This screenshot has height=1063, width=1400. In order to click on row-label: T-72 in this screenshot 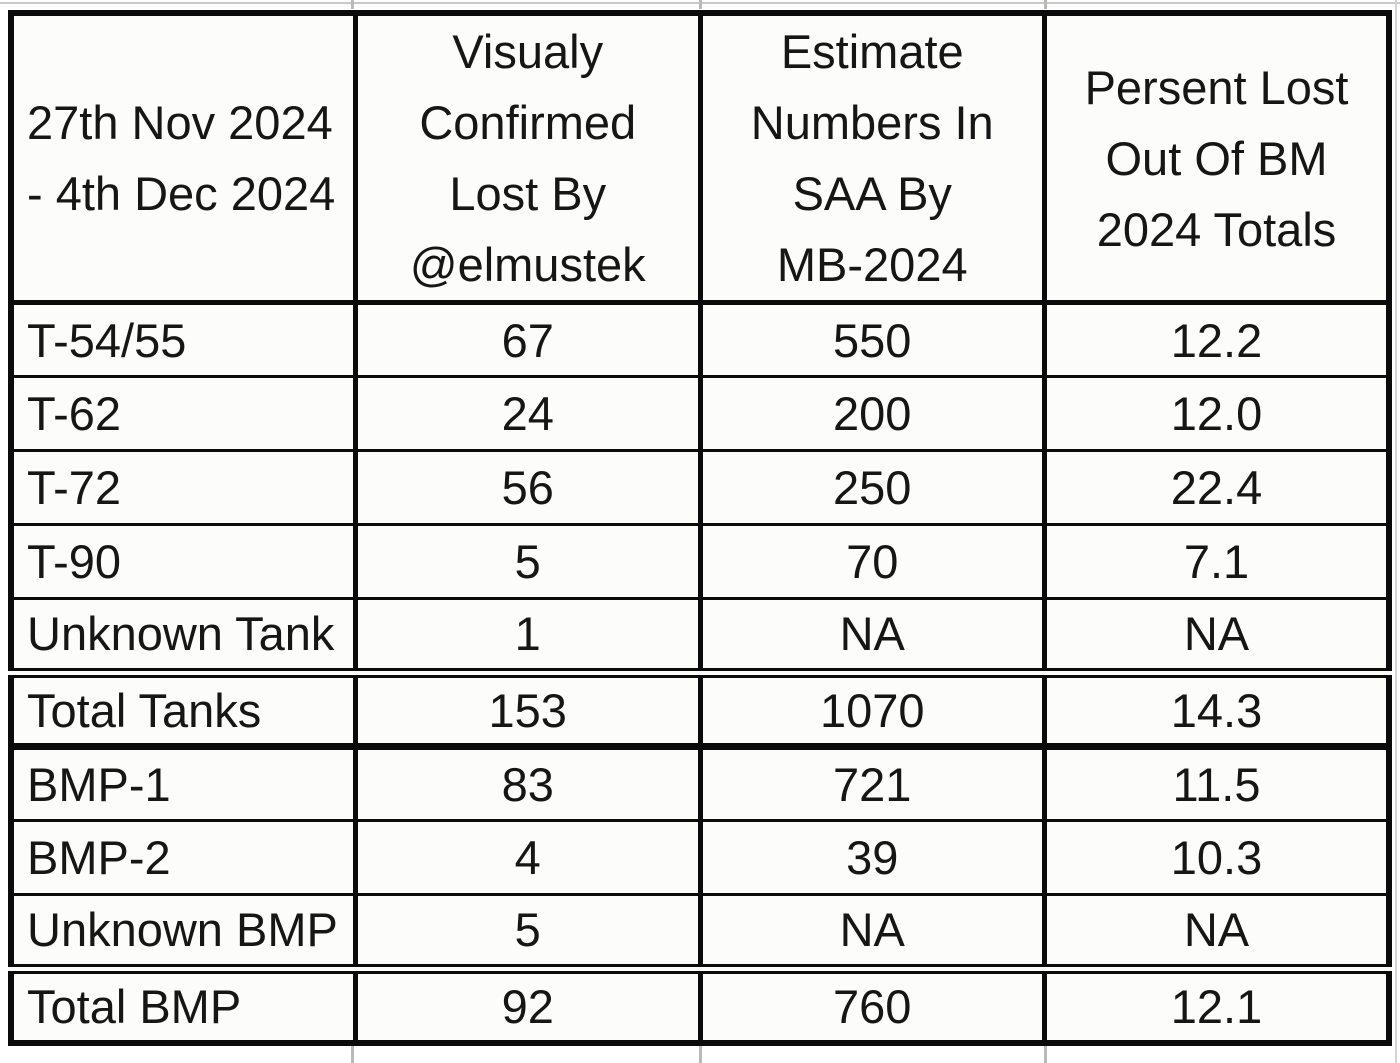, I will do `click(183, 487)`.